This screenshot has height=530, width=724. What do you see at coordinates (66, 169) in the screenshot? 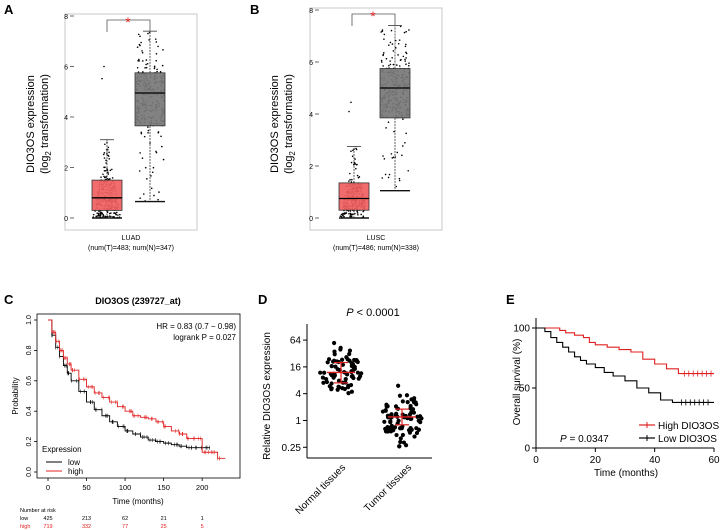
I see `y-tick-label: 2` at bounding box center [66, 169].